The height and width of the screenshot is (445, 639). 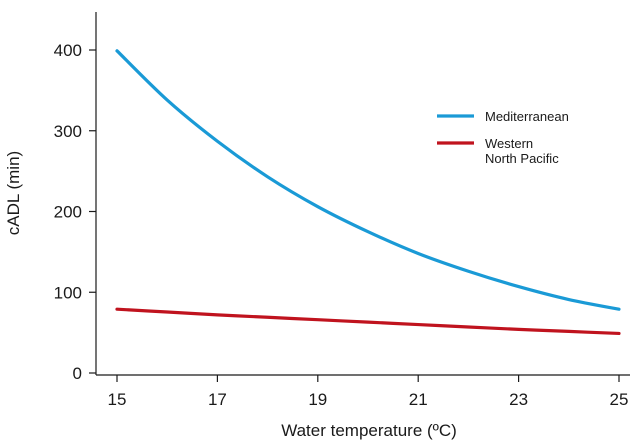 What do you see at coordinates (527, 116) in the screenshot?
I see `legend-label-mediterranean: Mediterranean` at bounding box center [527, 116].